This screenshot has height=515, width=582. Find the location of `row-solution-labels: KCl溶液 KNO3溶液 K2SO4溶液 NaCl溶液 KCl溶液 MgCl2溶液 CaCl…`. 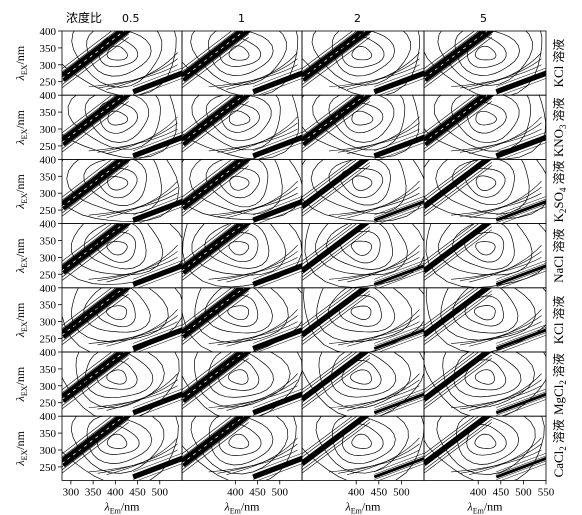

row-solution-labels: KCl溶液 KNO3溶液 K2SO4溶液 NaCl溶液 KCl溶液 MgCl2溶液 CaCl… is located at coordinates (559, 258).